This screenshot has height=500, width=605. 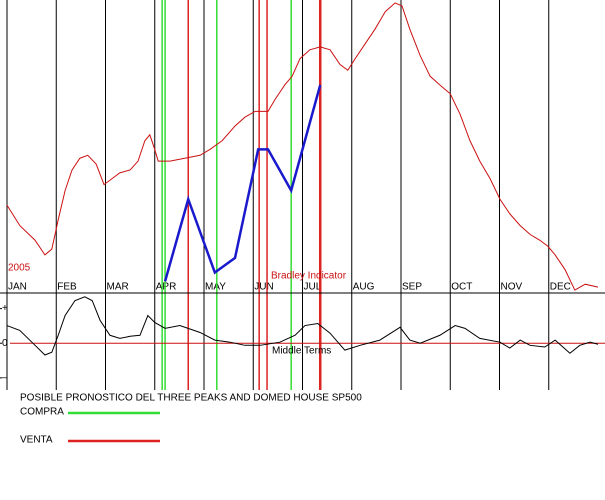 What do you see at coordinates (5, 308) in the screenshot?
I see `y-tick-label: +` at bounding box center [5, 308].